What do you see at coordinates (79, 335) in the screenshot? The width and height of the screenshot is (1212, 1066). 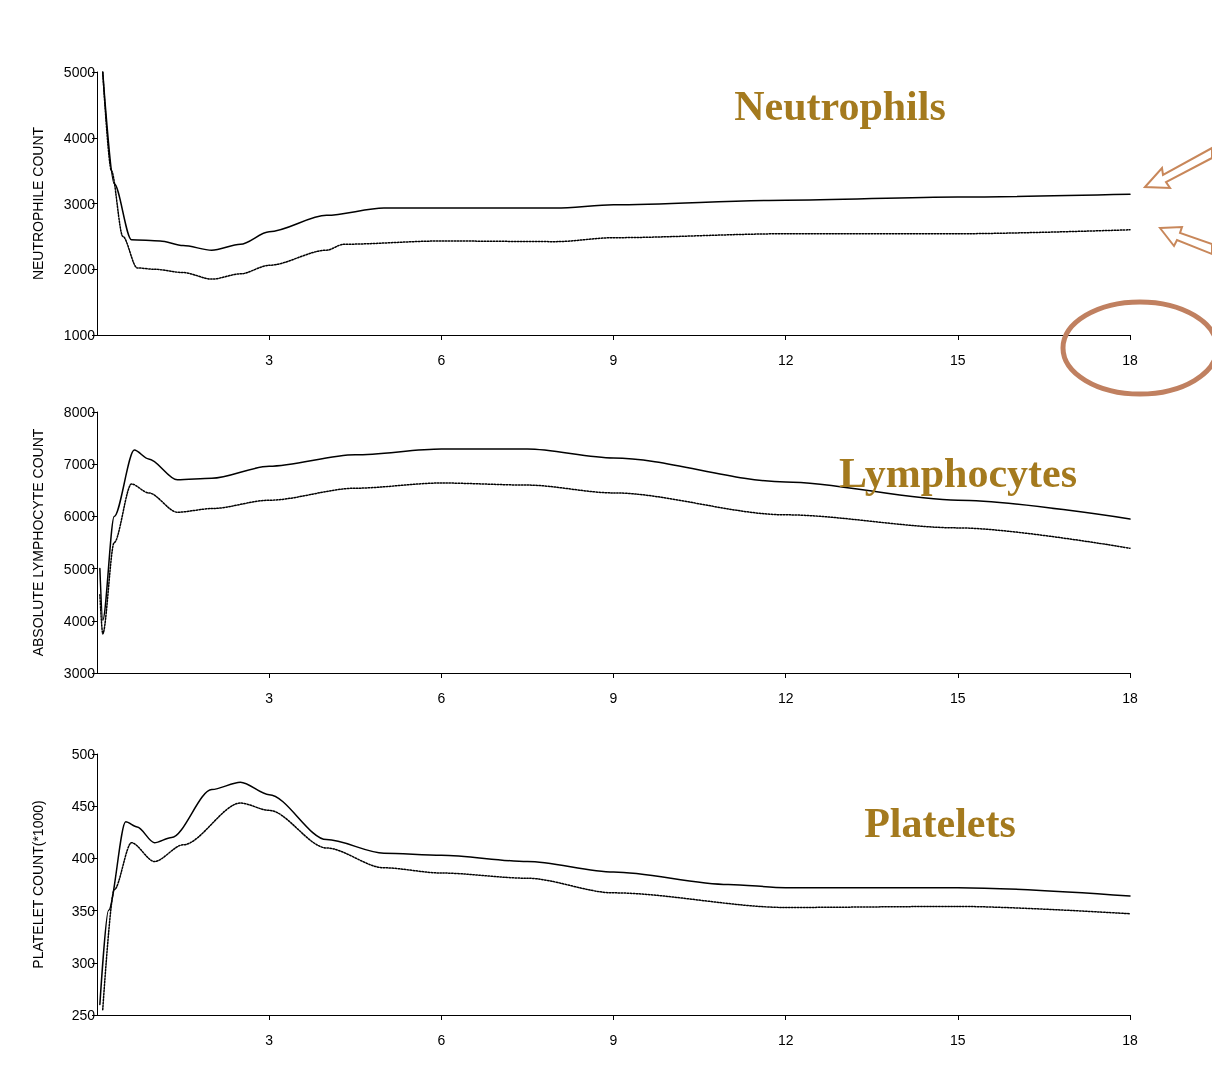 I see `y-tick-label: 1000` at bounding box center [79, 335].